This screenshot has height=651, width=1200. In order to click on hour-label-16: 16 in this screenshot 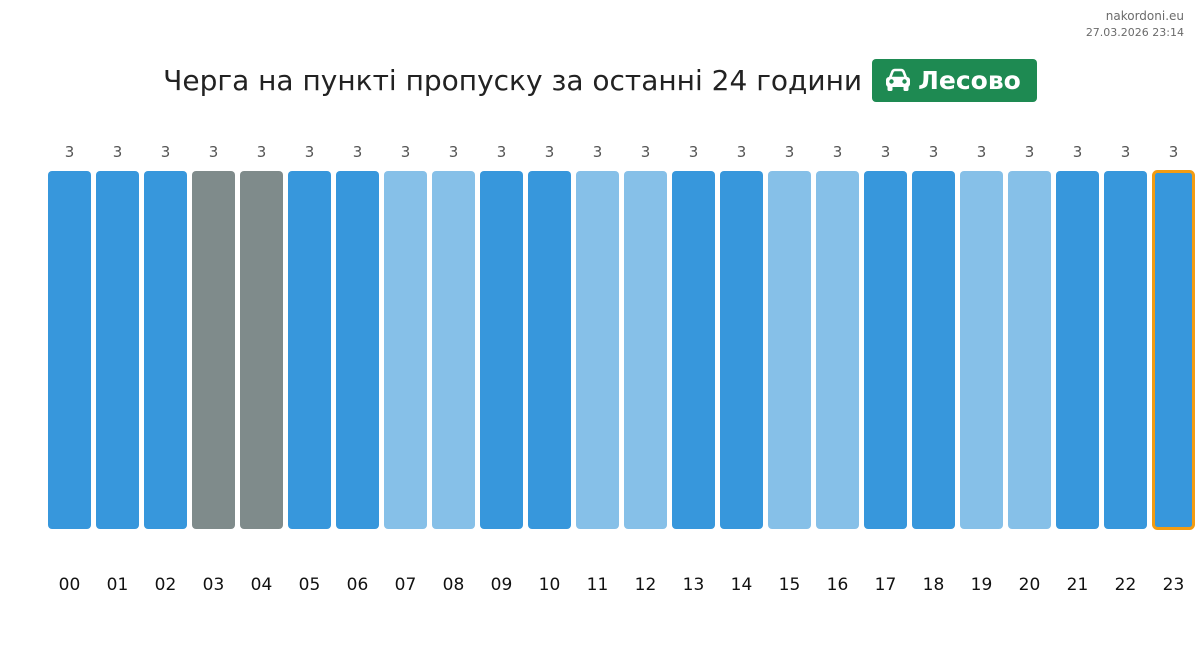, I will do `click(838, 585)`.